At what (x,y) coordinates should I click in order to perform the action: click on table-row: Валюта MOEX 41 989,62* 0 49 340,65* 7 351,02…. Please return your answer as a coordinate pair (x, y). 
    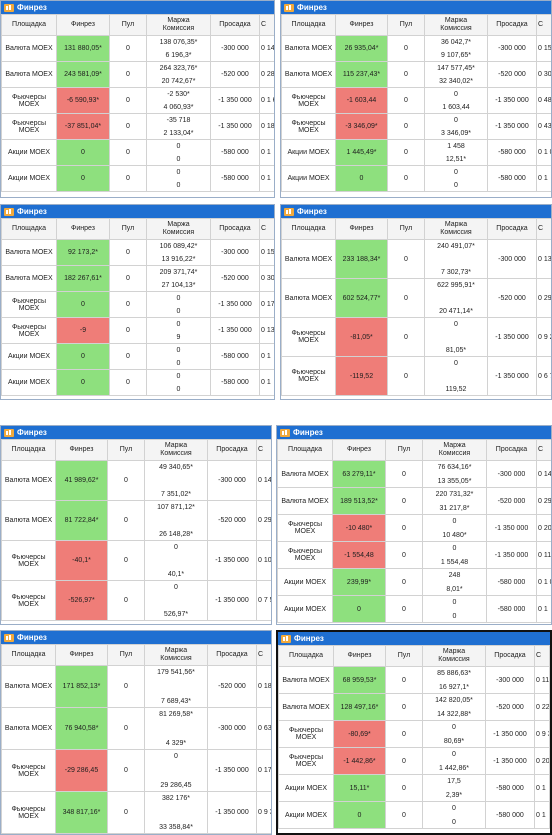
    Looking at the image, I should click on (136, 480).